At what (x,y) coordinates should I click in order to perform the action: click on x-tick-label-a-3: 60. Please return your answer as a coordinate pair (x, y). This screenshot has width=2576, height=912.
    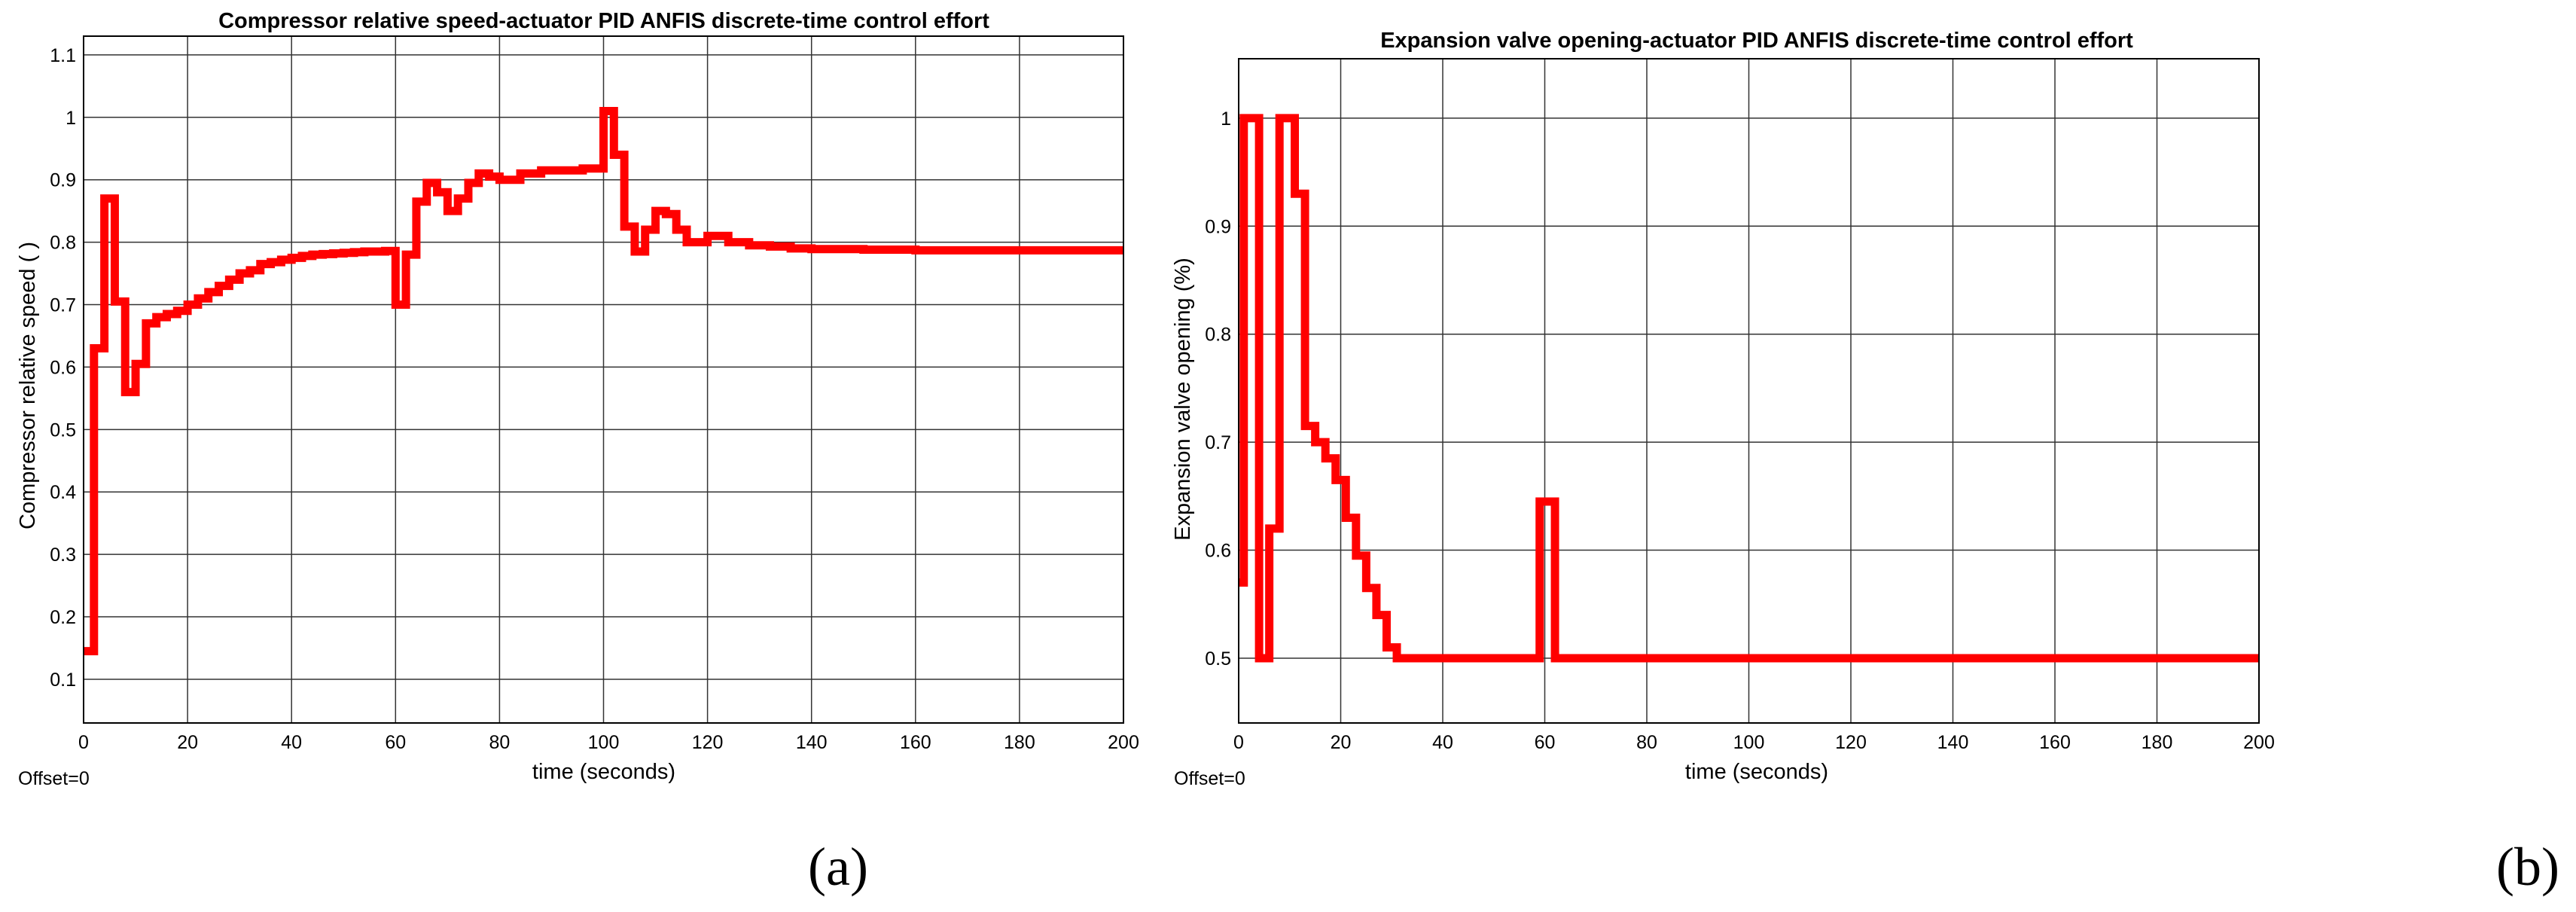
    Looking at the image, I should click on (395, 742).